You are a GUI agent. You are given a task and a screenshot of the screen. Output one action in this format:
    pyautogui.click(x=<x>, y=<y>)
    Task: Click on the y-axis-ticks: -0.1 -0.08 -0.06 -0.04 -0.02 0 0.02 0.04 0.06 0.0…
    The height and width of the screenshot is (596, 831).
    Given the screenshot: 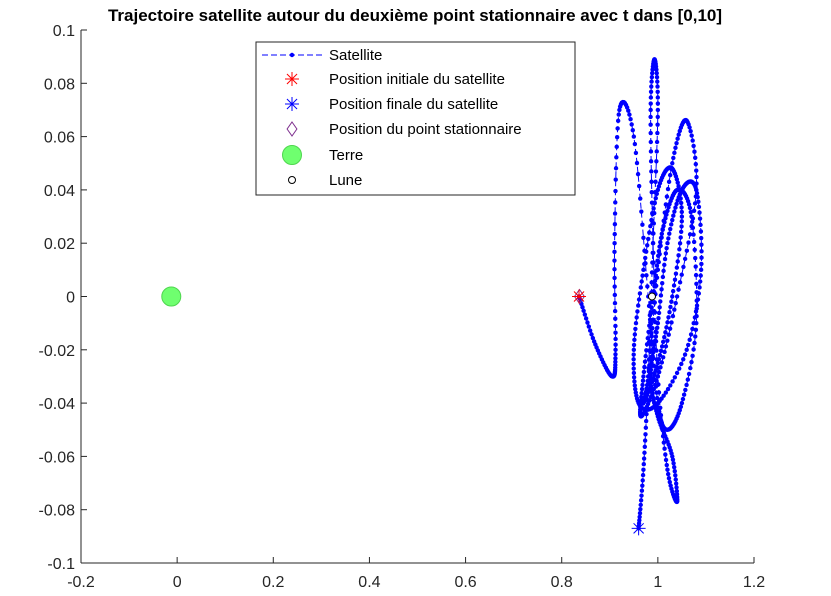 What is the action you would take?
    pyautogui.click(x=63, y=298)
    